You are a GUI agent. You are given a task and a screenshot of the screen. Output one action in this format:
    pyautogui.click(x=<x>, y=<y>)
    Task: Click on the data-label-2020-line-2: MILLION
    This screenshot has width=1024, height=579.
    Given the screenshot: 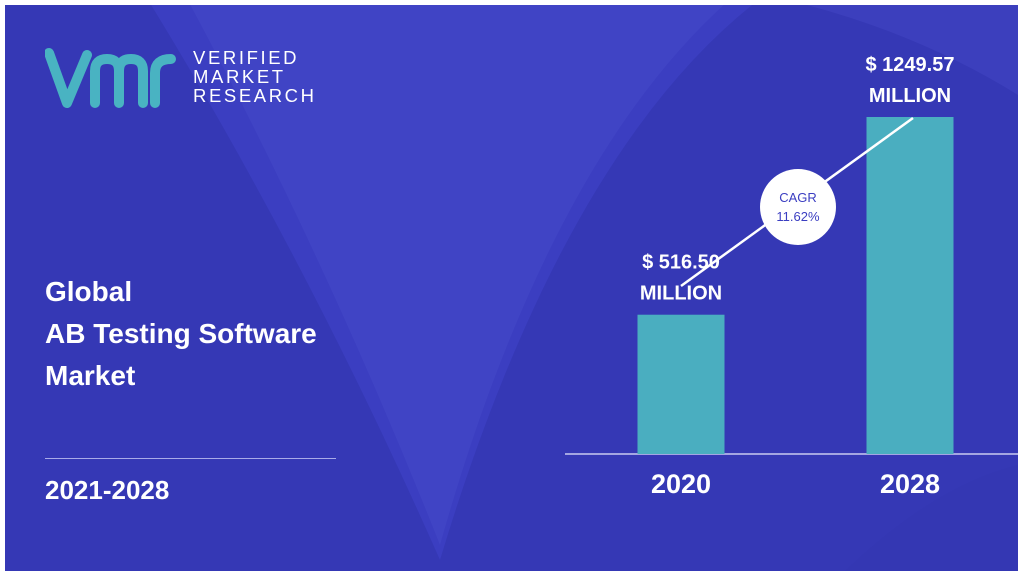 What is the action you would take?
    pyautogui.click(x=681, y=294)
    